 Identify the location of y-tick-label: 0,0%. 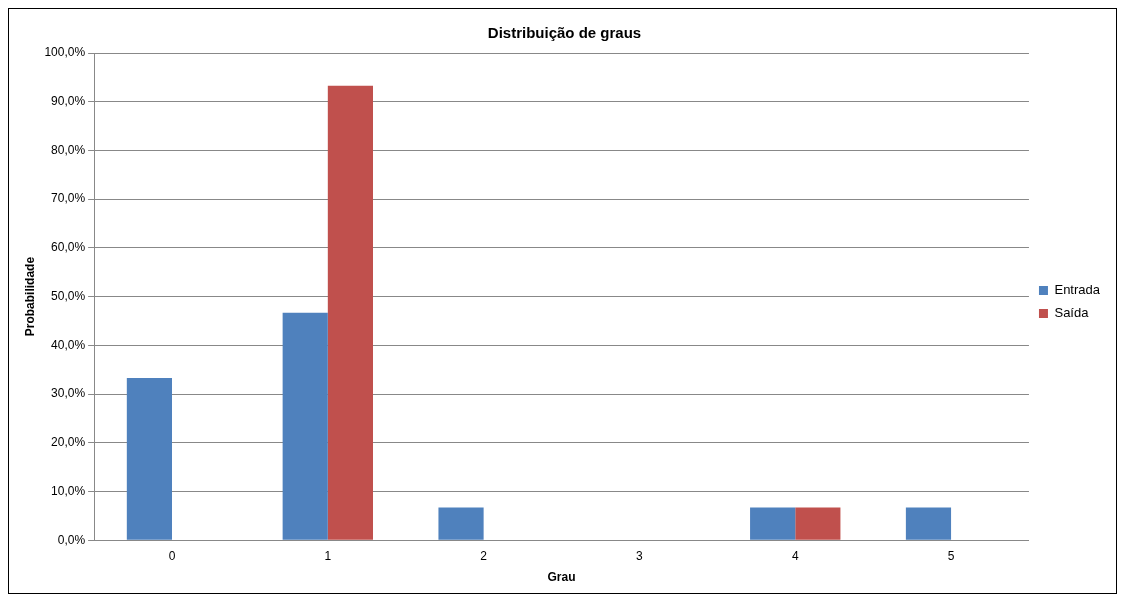
(71, 539).